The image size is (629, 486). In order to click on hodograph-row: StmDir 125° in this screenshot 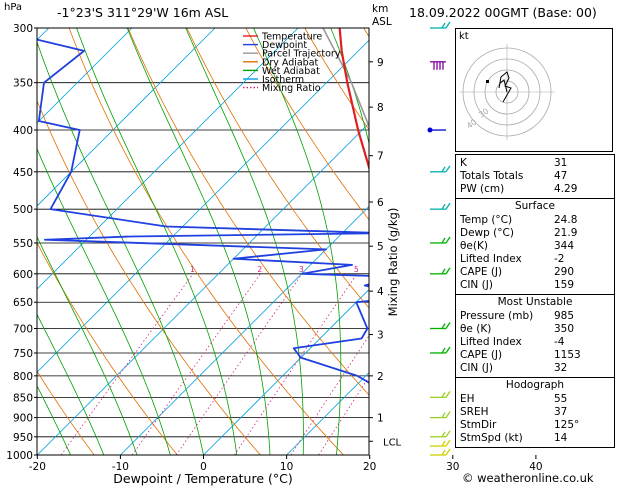, I will do `click(520, 425)`.